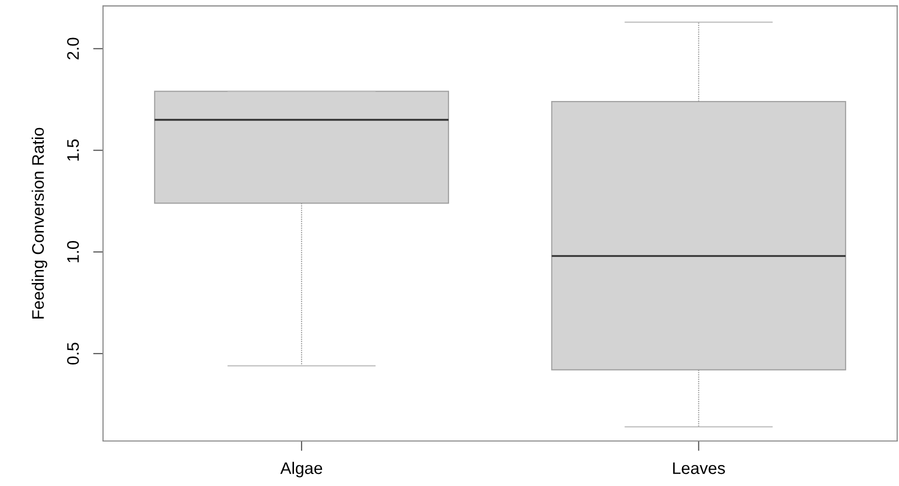 This screenshot has width=899, height=486. I want to click on y-tick-label: 0.5, so click(73, 353).